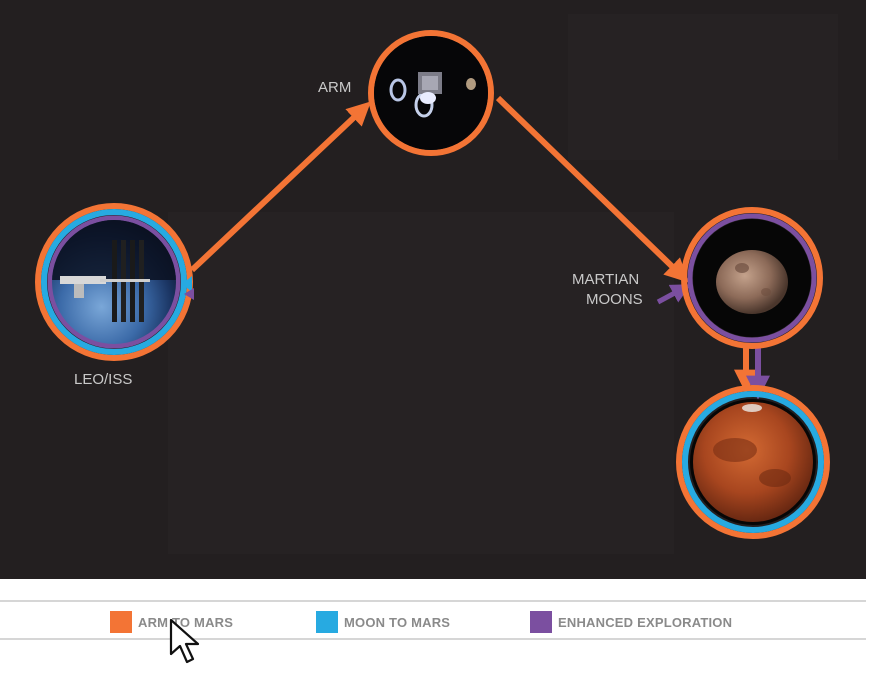  Describe the element at coordinates (103, 379) in the screenshot. I see `node-label-leo-iss: LEO/ISS` at that location.